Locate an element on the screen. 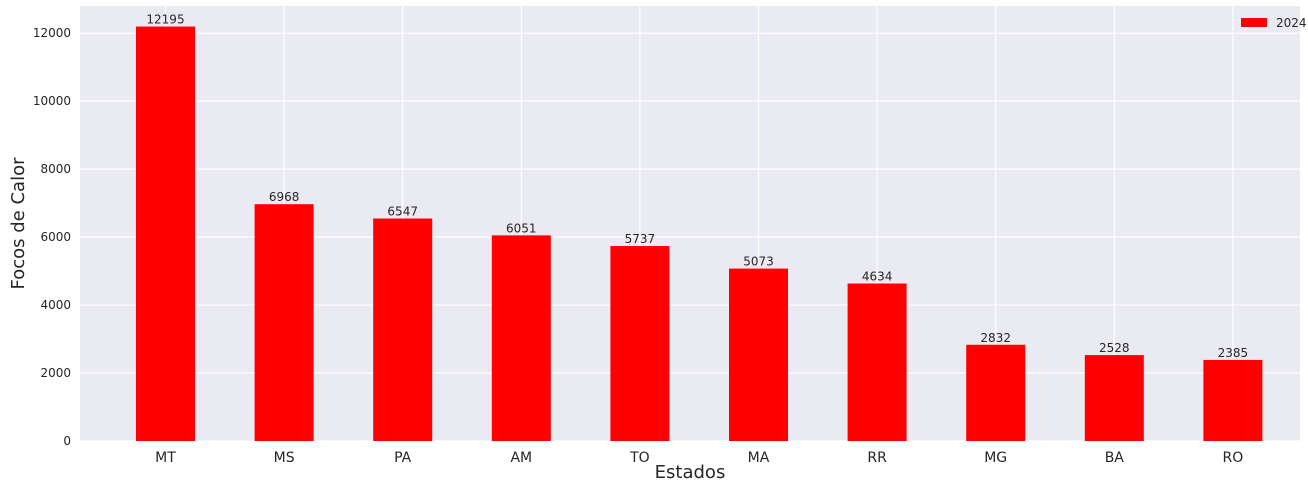 The image size is (1308, 486). bar-ro is located at coordinates (1233, 400).